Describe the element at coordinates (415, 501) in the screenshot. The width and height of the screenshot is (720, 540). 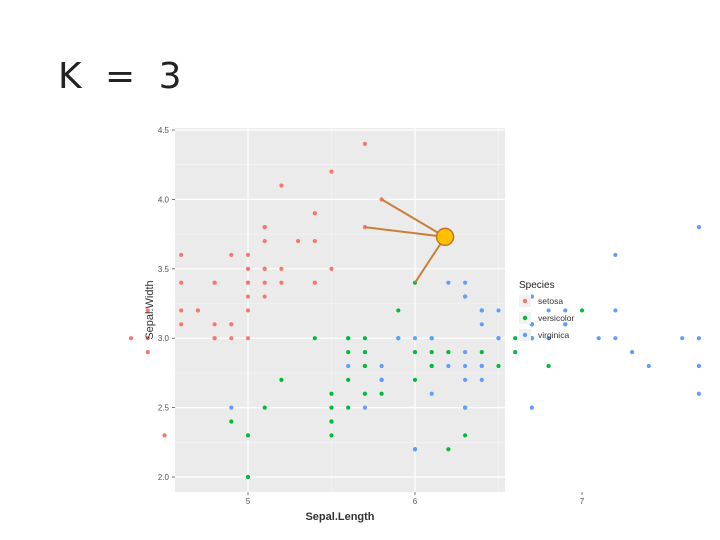
I see `x-tick-label: 6` at that location.